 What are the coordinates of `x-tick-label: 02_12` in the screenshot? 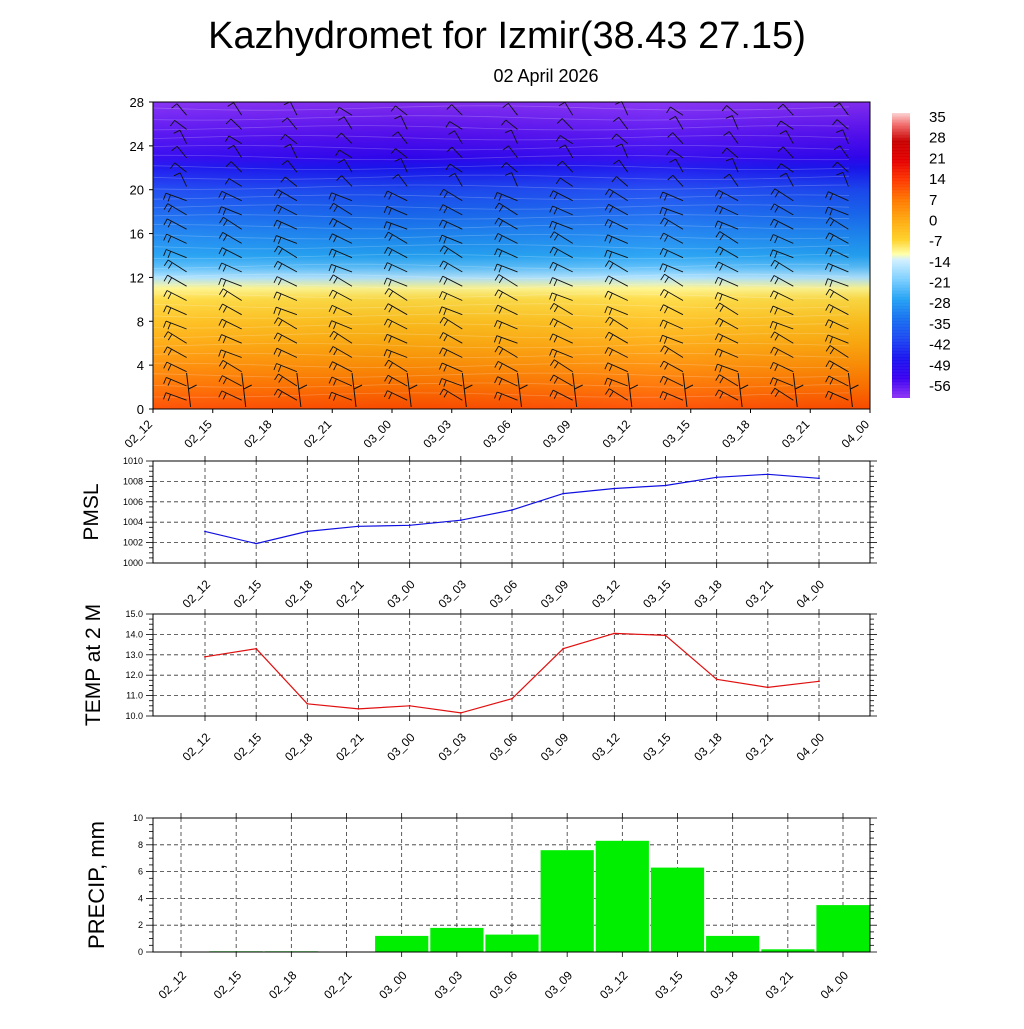 It's located at (197, 747).